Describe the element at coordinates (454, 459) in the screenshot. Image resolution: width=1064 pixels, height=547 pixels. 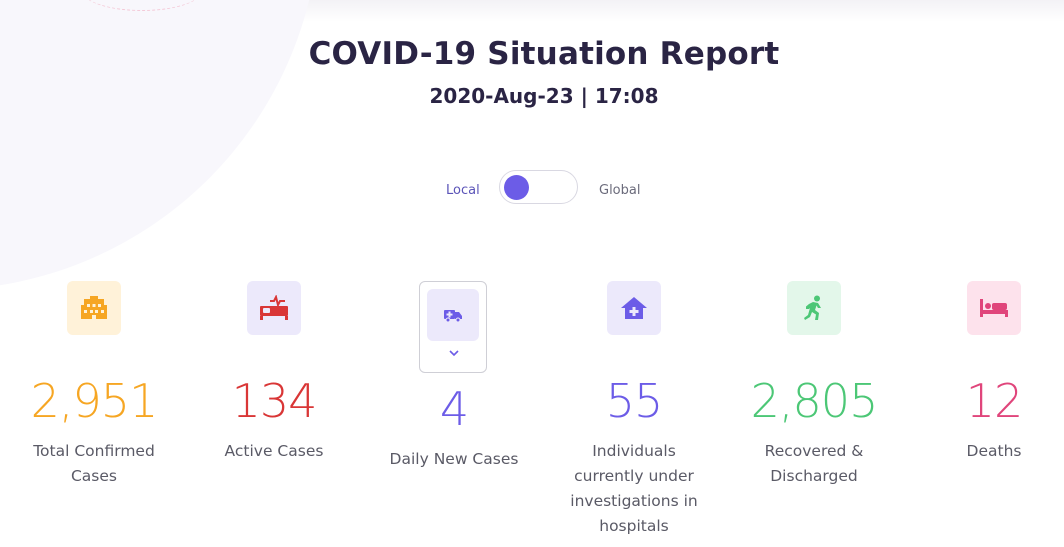
I see `stat-label-daily-new: Daily New Cases` at that location.